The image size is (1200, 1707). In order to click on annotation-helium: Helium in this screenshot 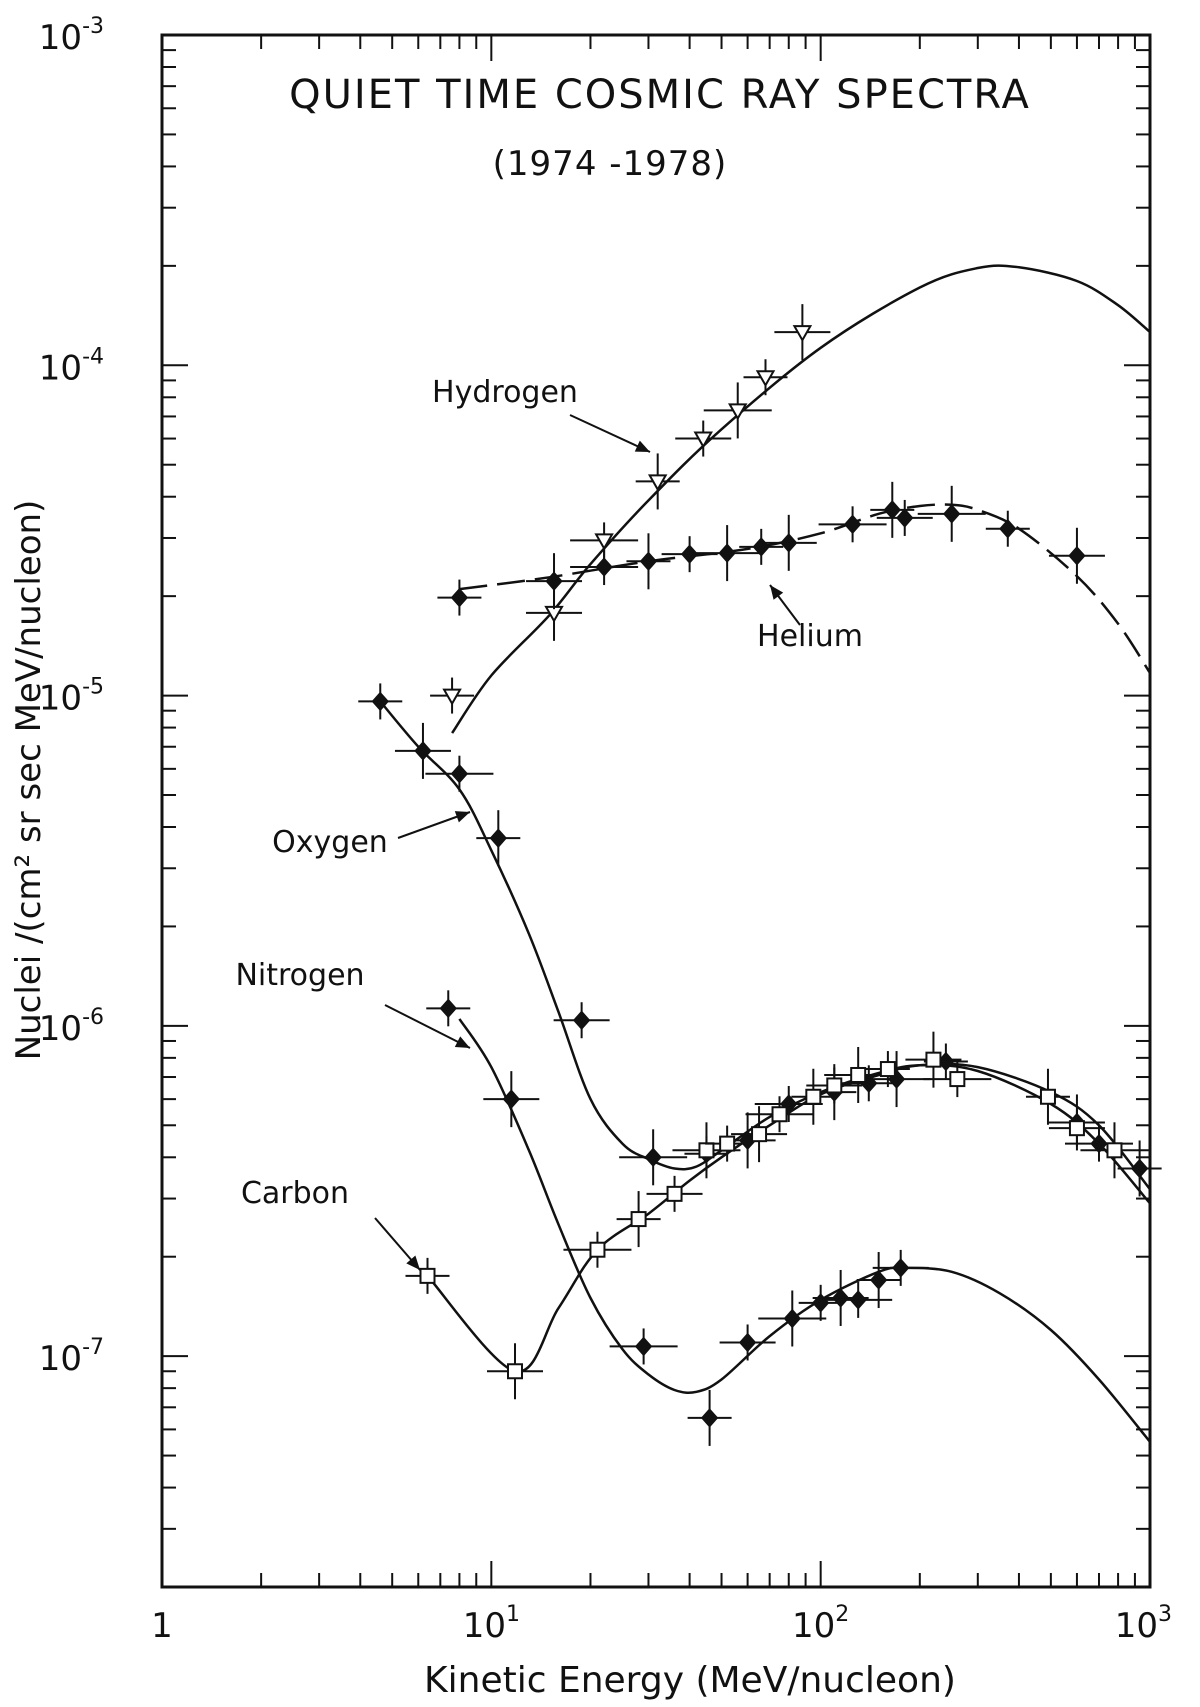, I will do `click(810, 636)`.